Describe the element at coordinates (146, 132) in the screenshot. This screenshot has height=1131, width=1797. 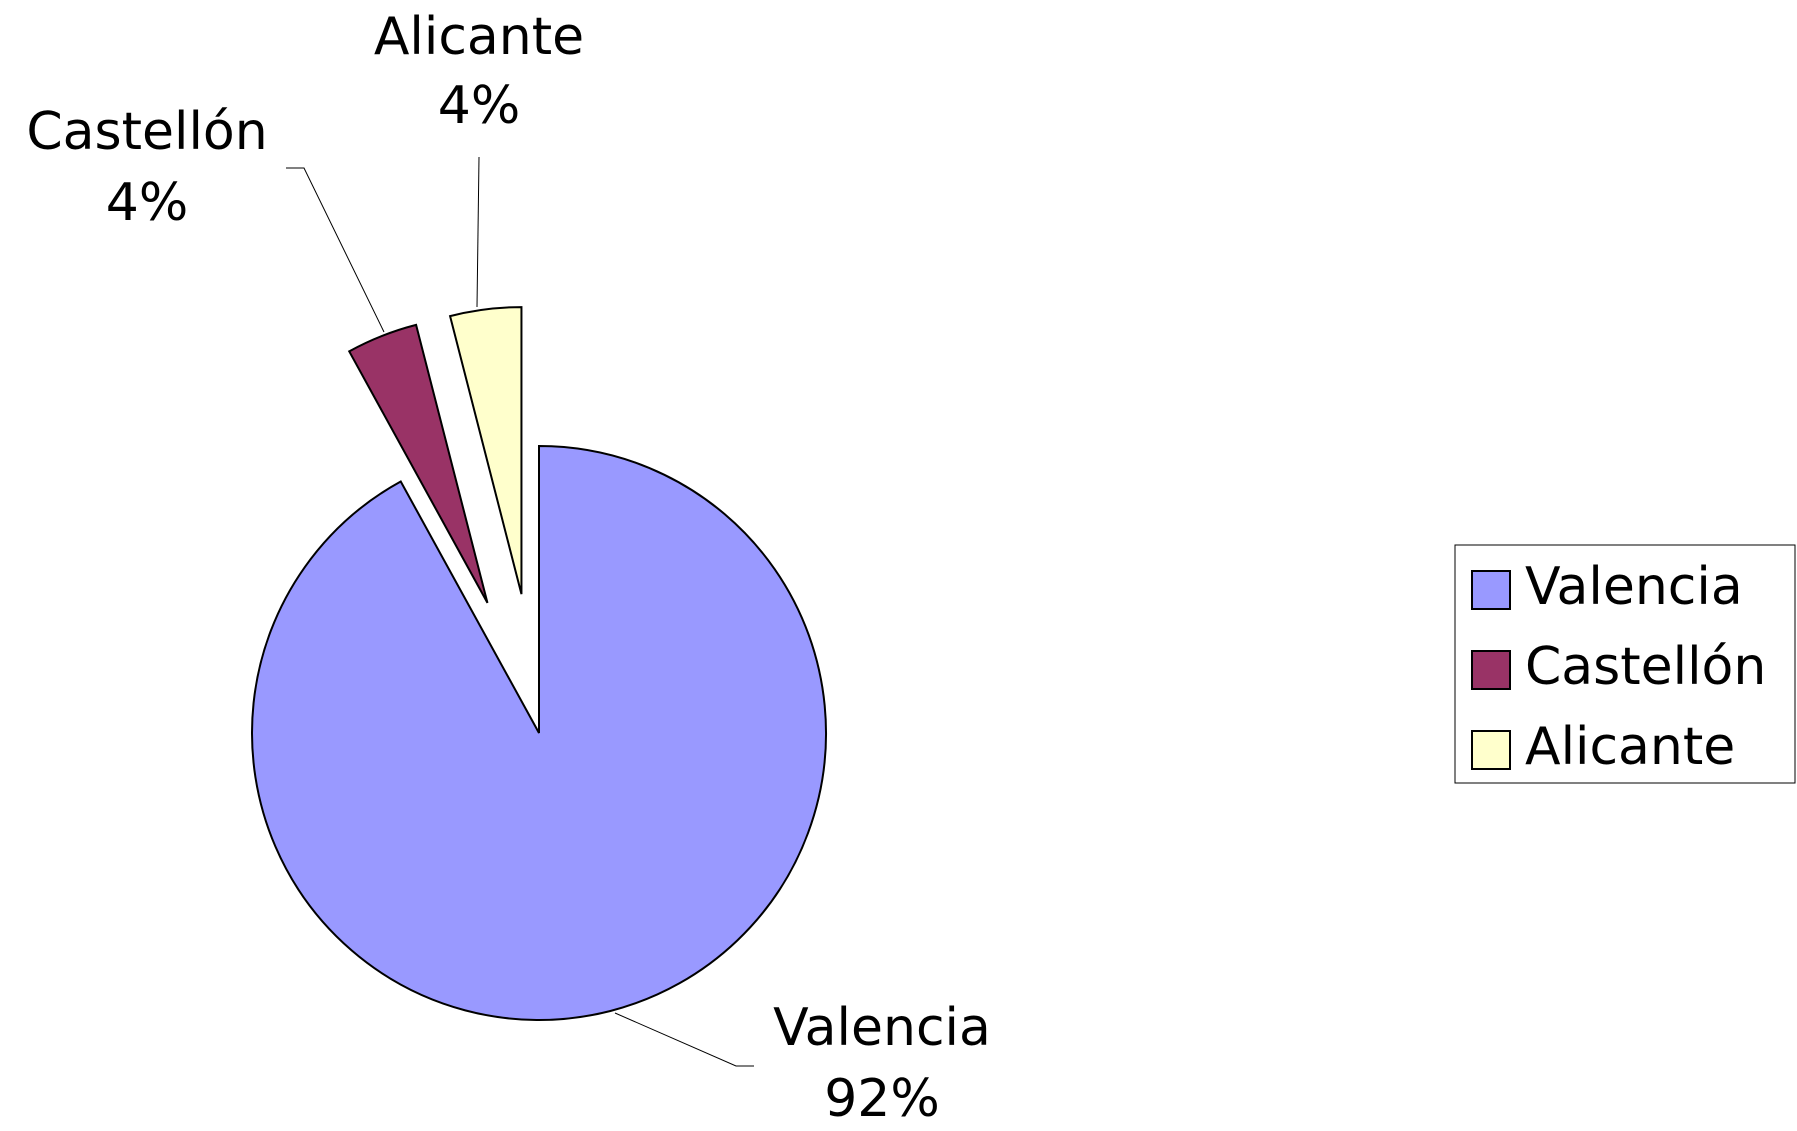
I see `slice-label: Castellón` at that location.